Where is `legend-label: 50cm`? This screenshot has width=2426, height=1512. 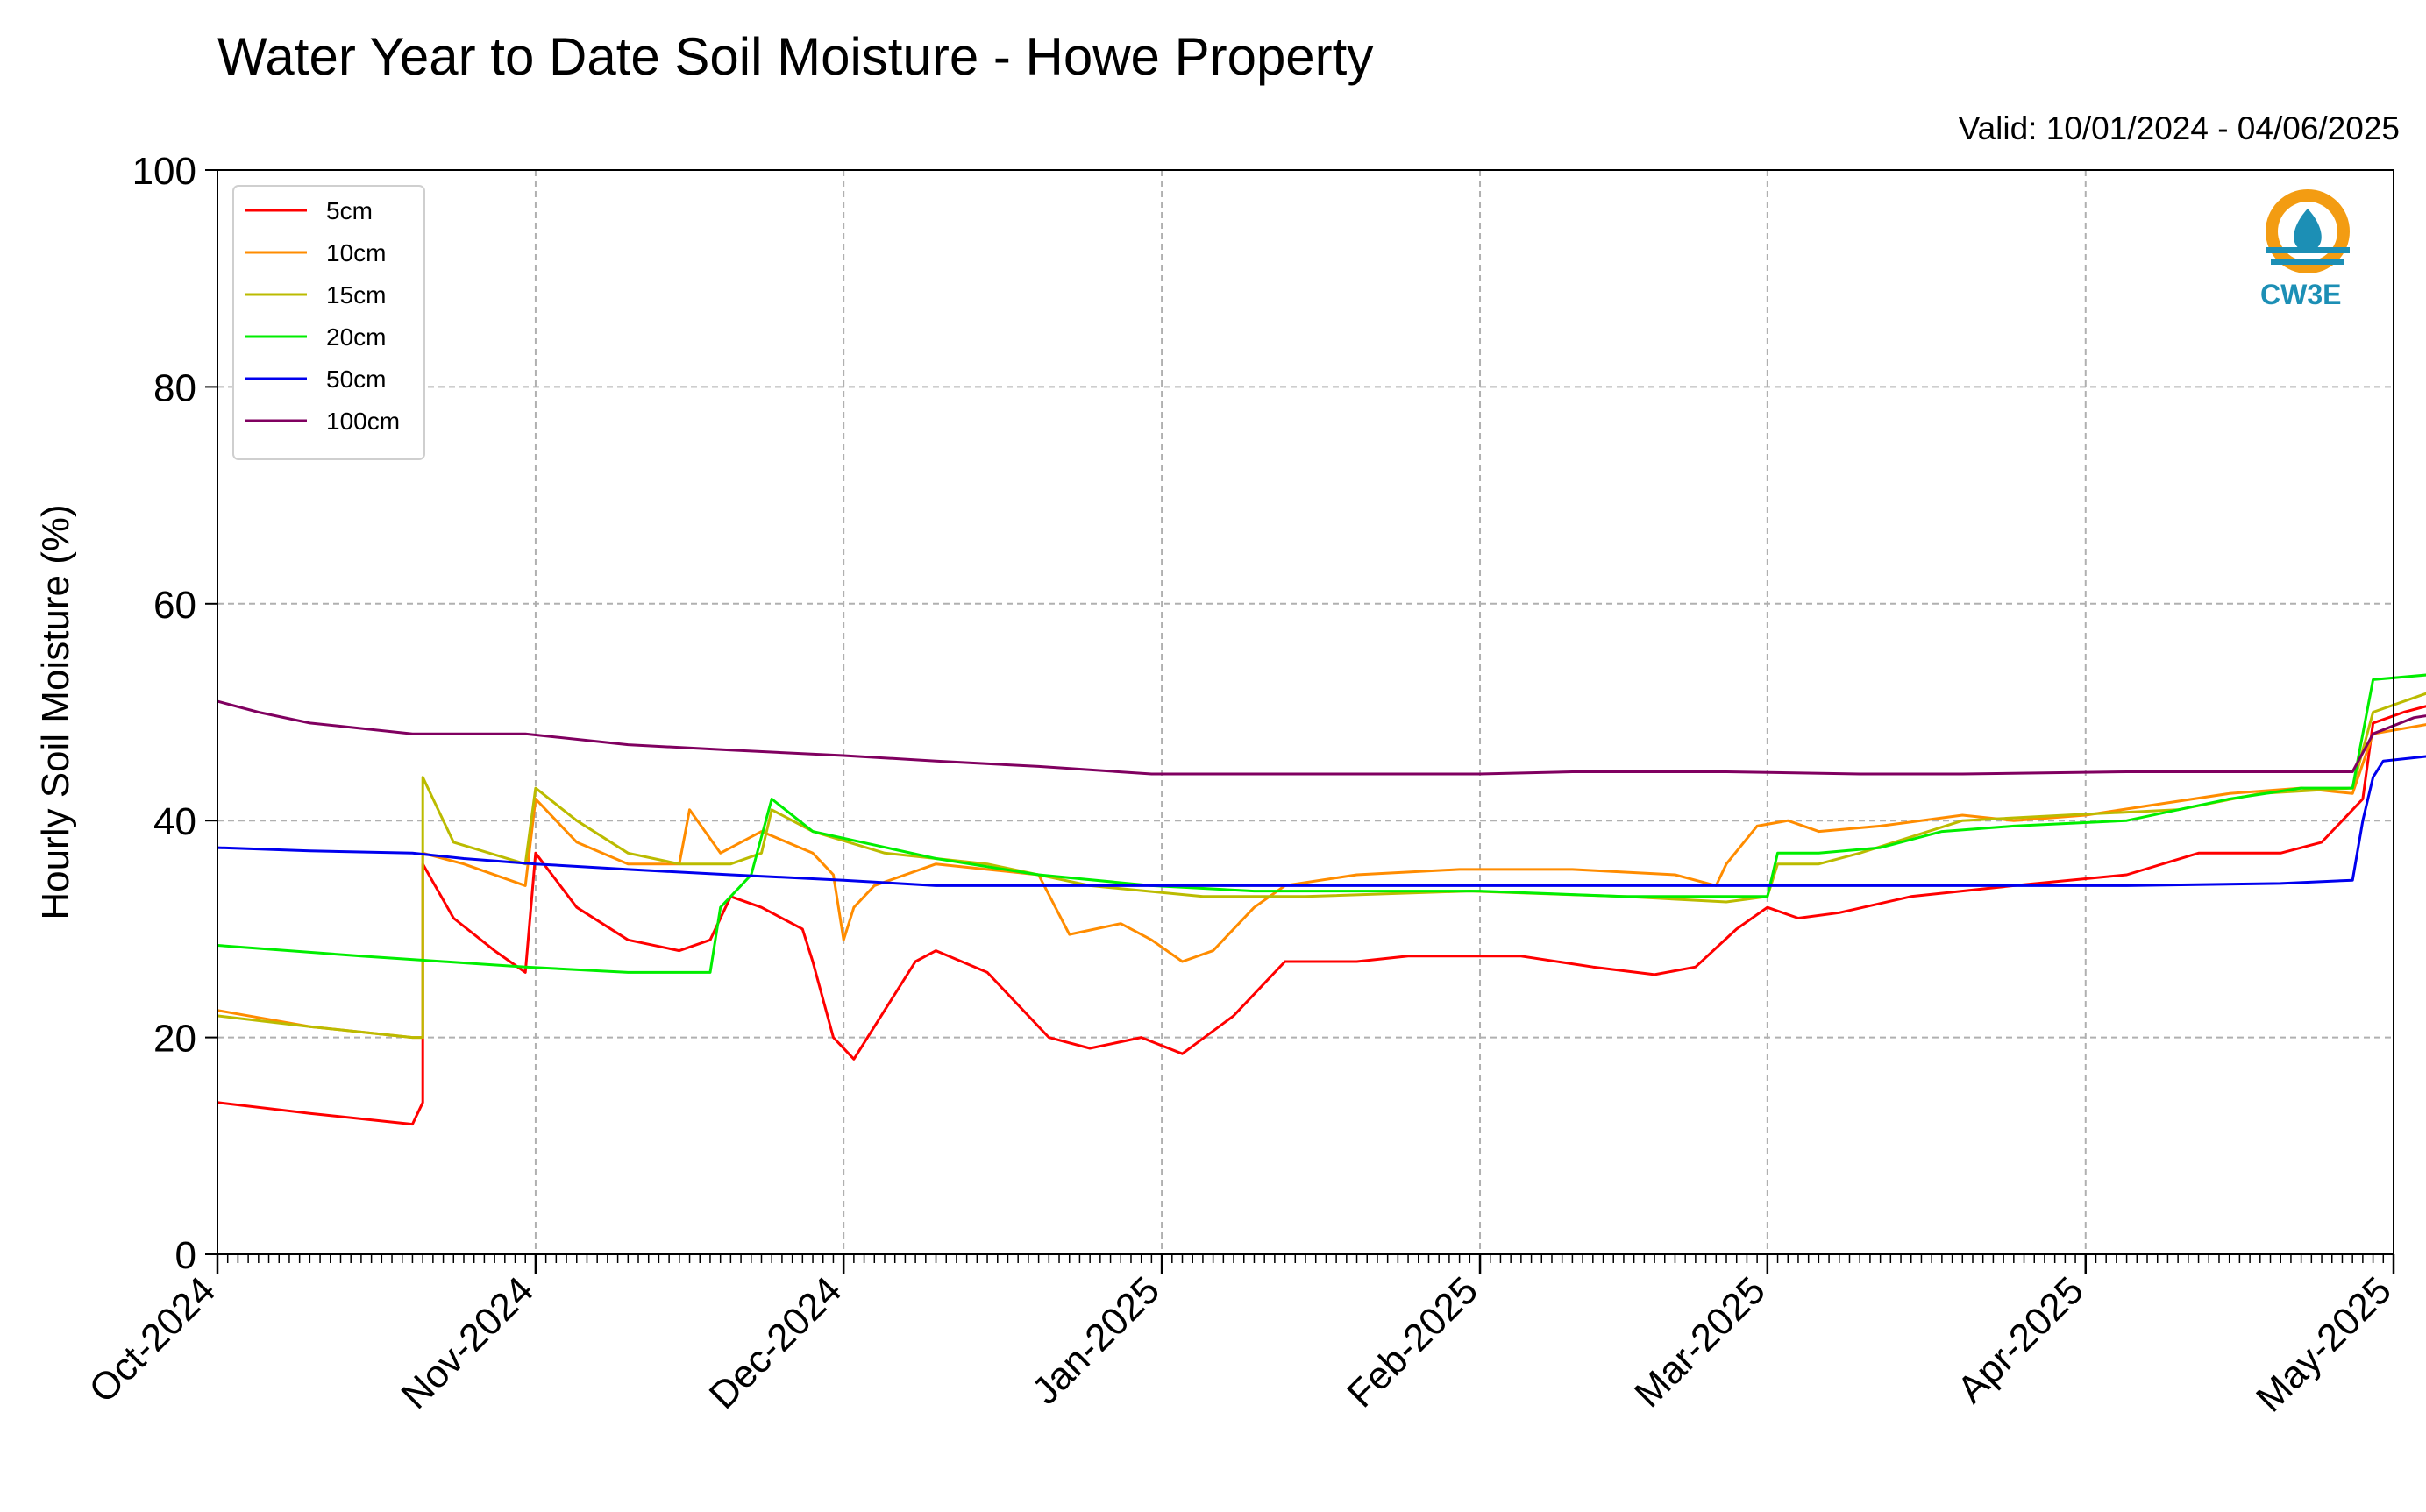 legend-label: 50cm is located at coordinates (356, 379).